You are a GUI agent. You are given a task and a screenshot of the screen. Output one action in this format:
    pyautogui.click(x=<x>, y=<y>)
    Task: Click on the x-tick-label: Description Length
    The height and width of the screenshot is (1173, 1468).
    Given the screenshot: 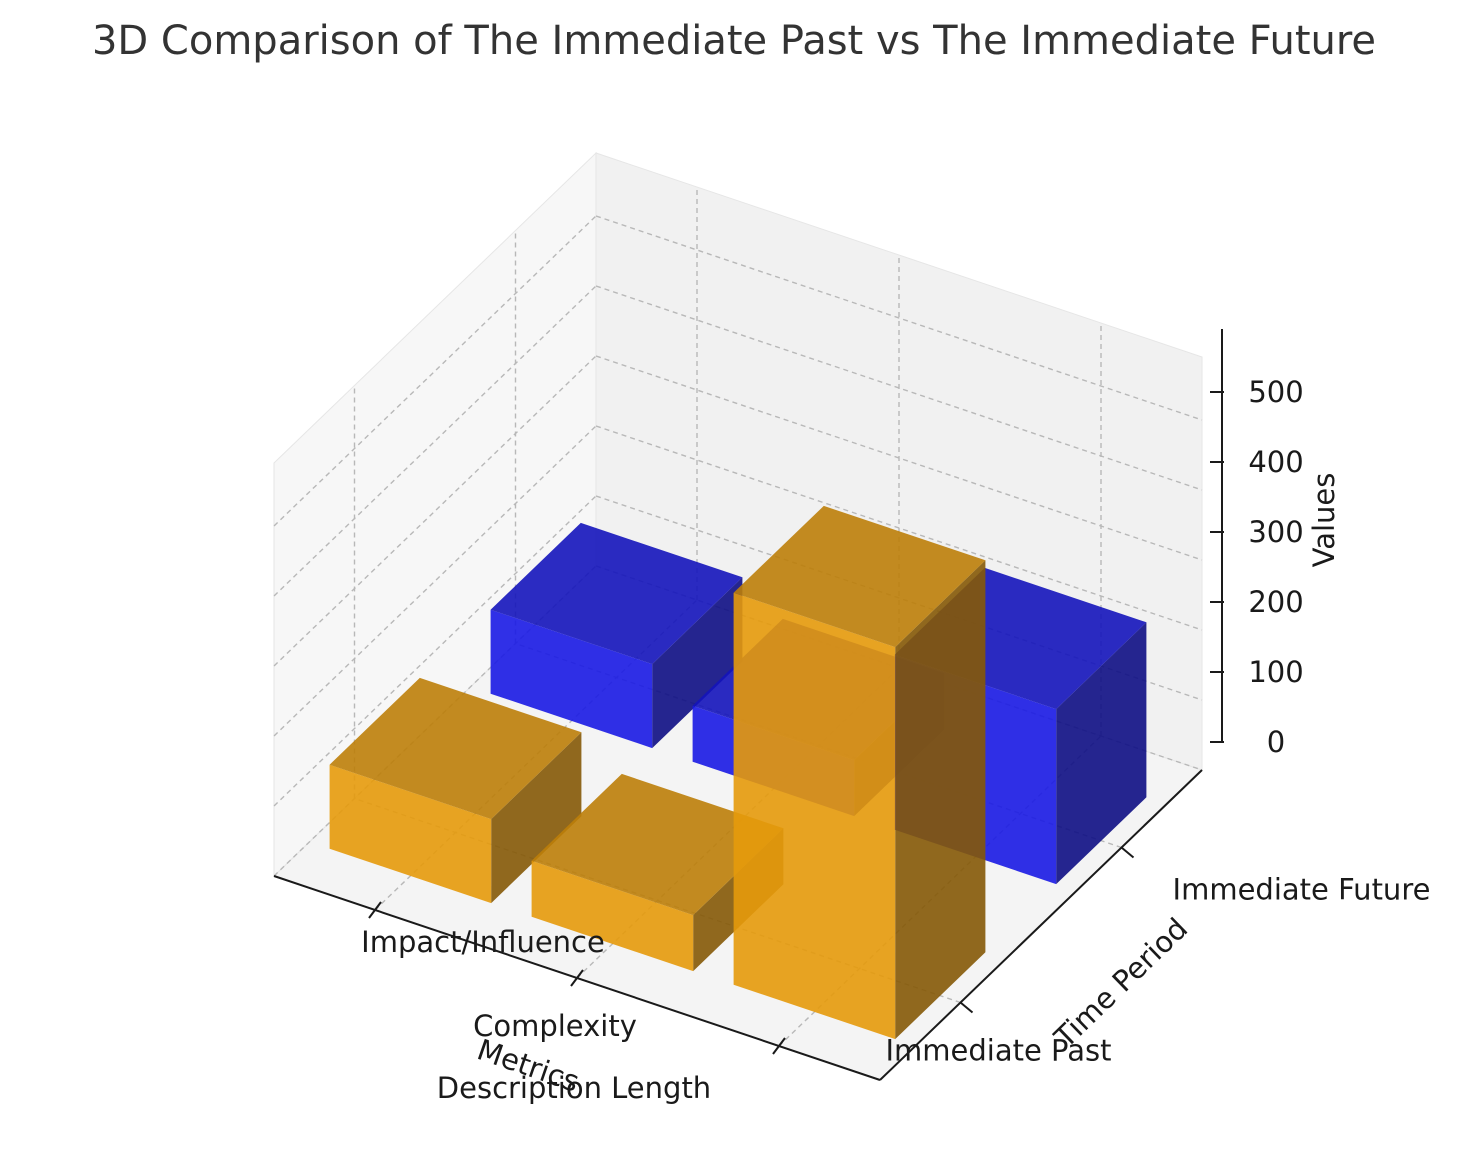 What is the action you would take?
    pyautogui.click(x=574, y=1088)
    